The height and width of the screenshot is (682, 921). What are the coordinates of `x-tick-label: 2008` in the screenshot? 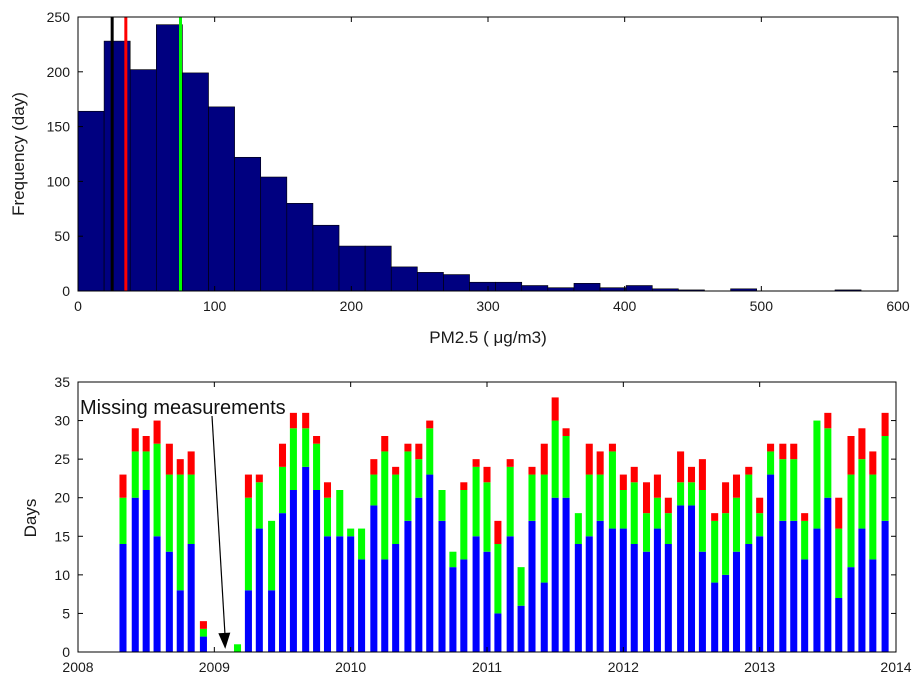 It's located at (77, 667).